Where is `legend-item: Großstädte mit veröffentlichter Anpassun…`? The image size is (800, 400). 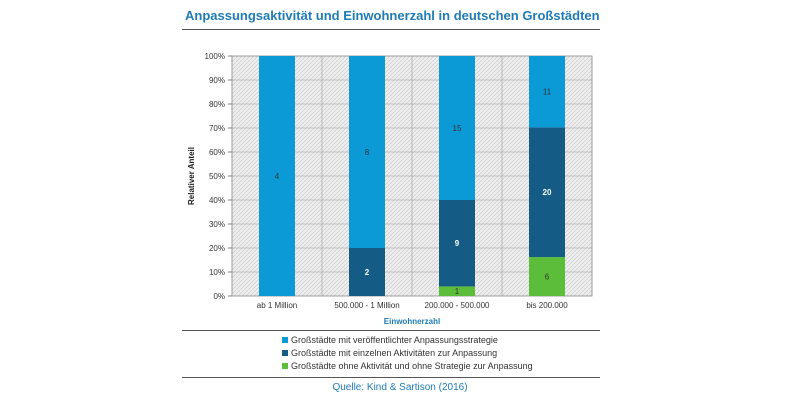 legend-item: Großstädte mit veröffentlichter Anpassun… is located at coordinates (407, 339).